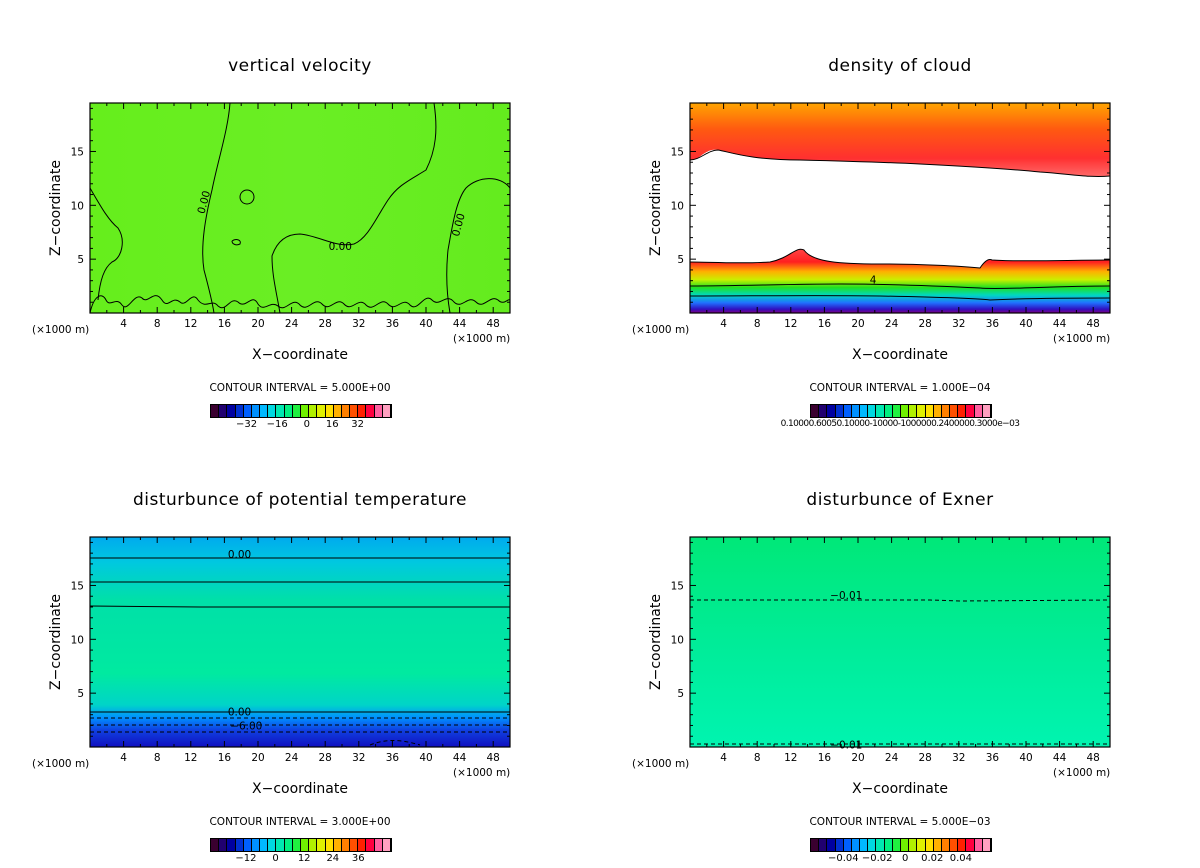  I want to click on y-tick-label: 5, so click(80, 260).